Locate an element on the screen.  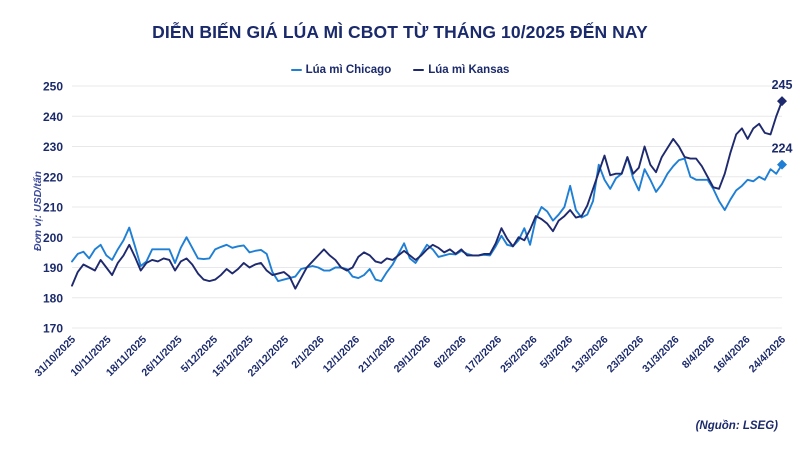
legend-swatch-kansas is located at coordinates (419, 70).